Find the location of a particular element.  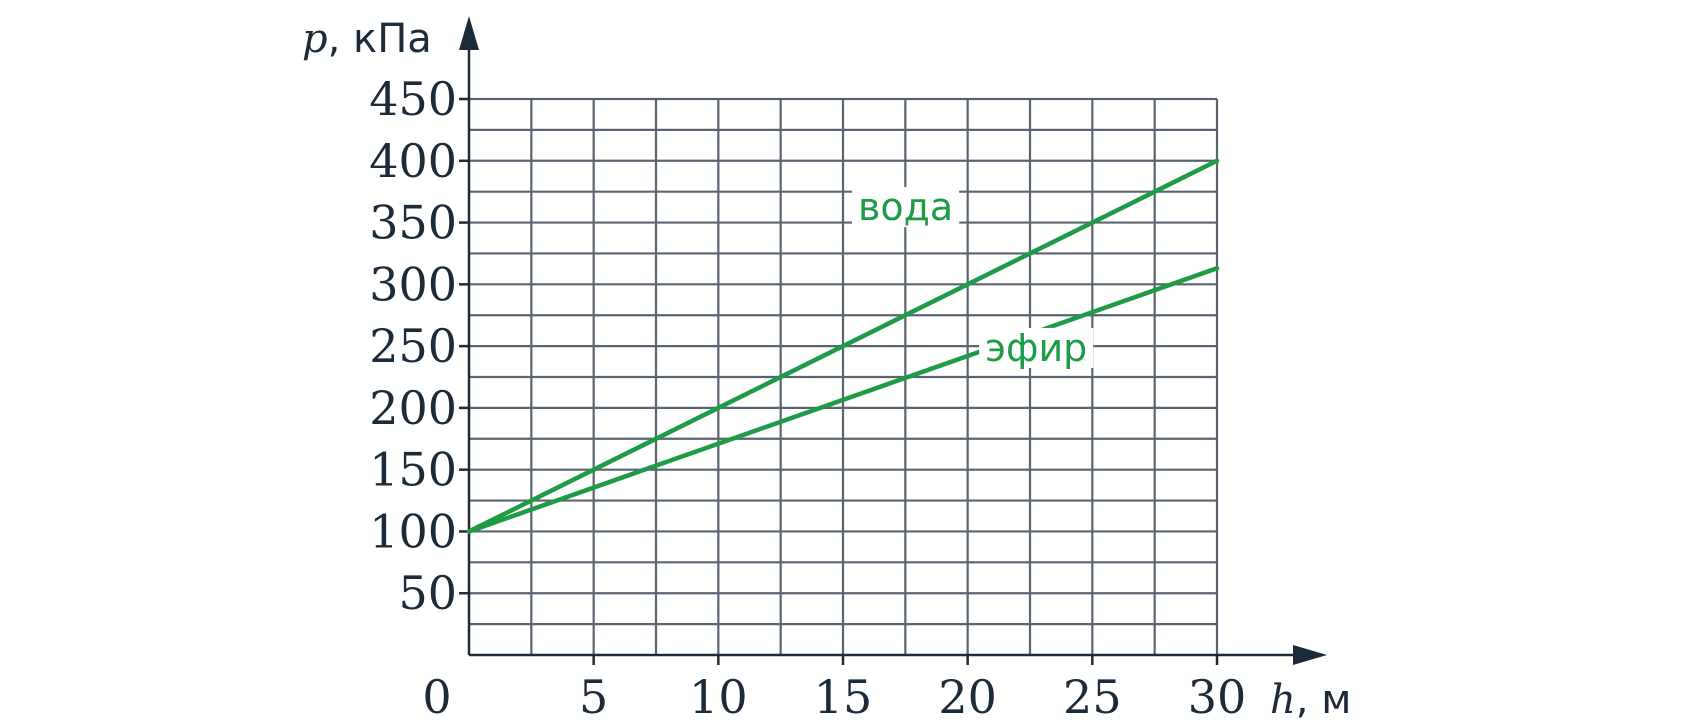

y-tick-label: 100 is located at coordinates (413, 531).